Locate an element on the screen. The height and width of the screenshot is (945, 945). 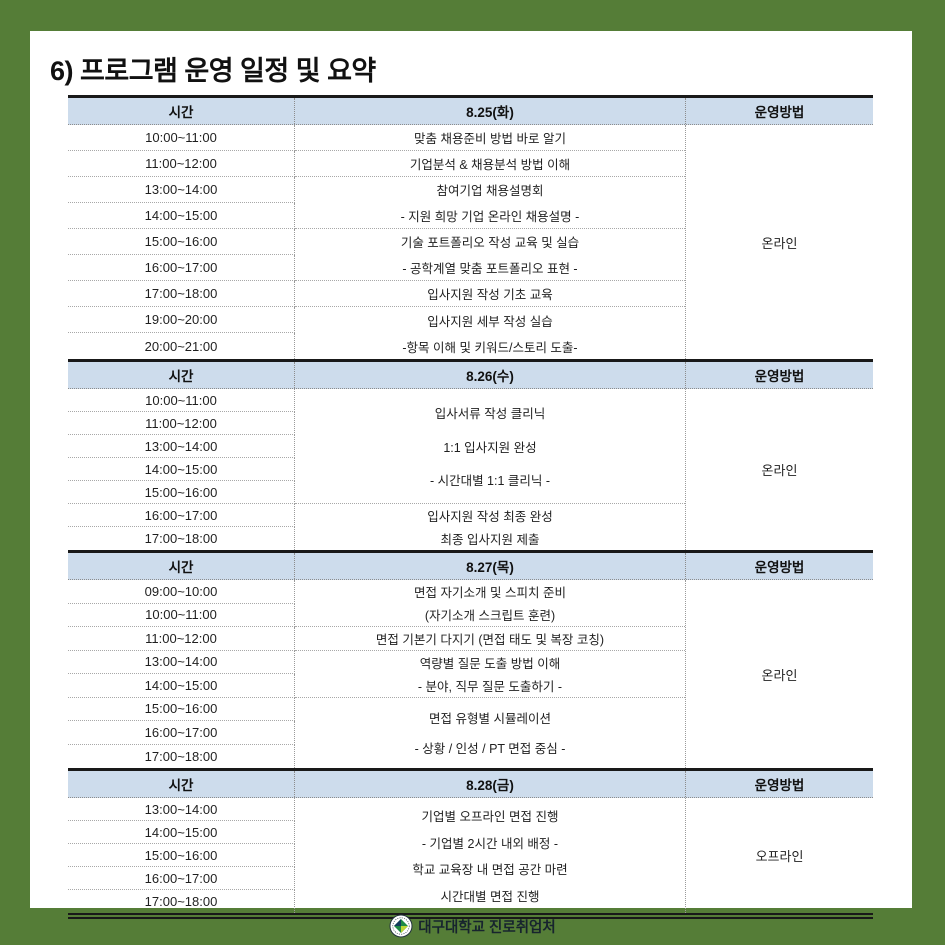
activity-text: 1:1 입사지원 완성 is located at coordinates (490, 447).